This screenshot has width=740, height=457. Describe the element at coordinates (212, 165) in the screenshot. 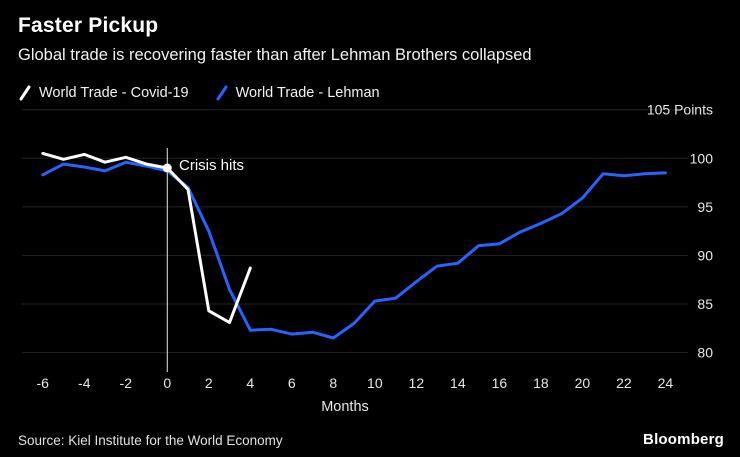

I see `crisis-annotation-label: Crisis hits` at that location.